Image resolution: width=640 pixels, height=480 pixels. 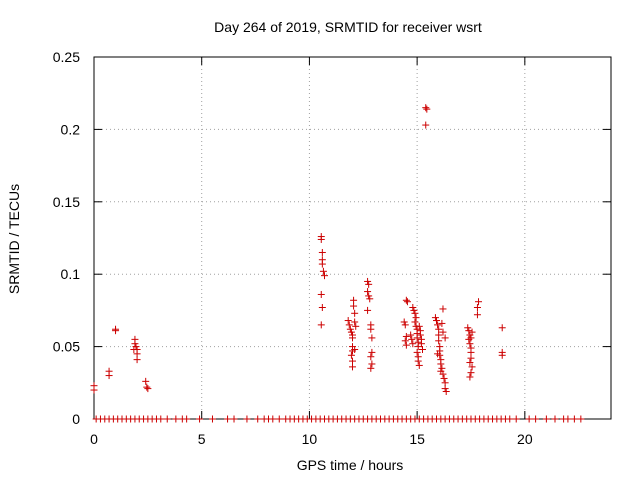 What do you see at coordinates (310, 439) in the screenshot?
I see `x-tick-label: 10` at bounding box center [310, 439].